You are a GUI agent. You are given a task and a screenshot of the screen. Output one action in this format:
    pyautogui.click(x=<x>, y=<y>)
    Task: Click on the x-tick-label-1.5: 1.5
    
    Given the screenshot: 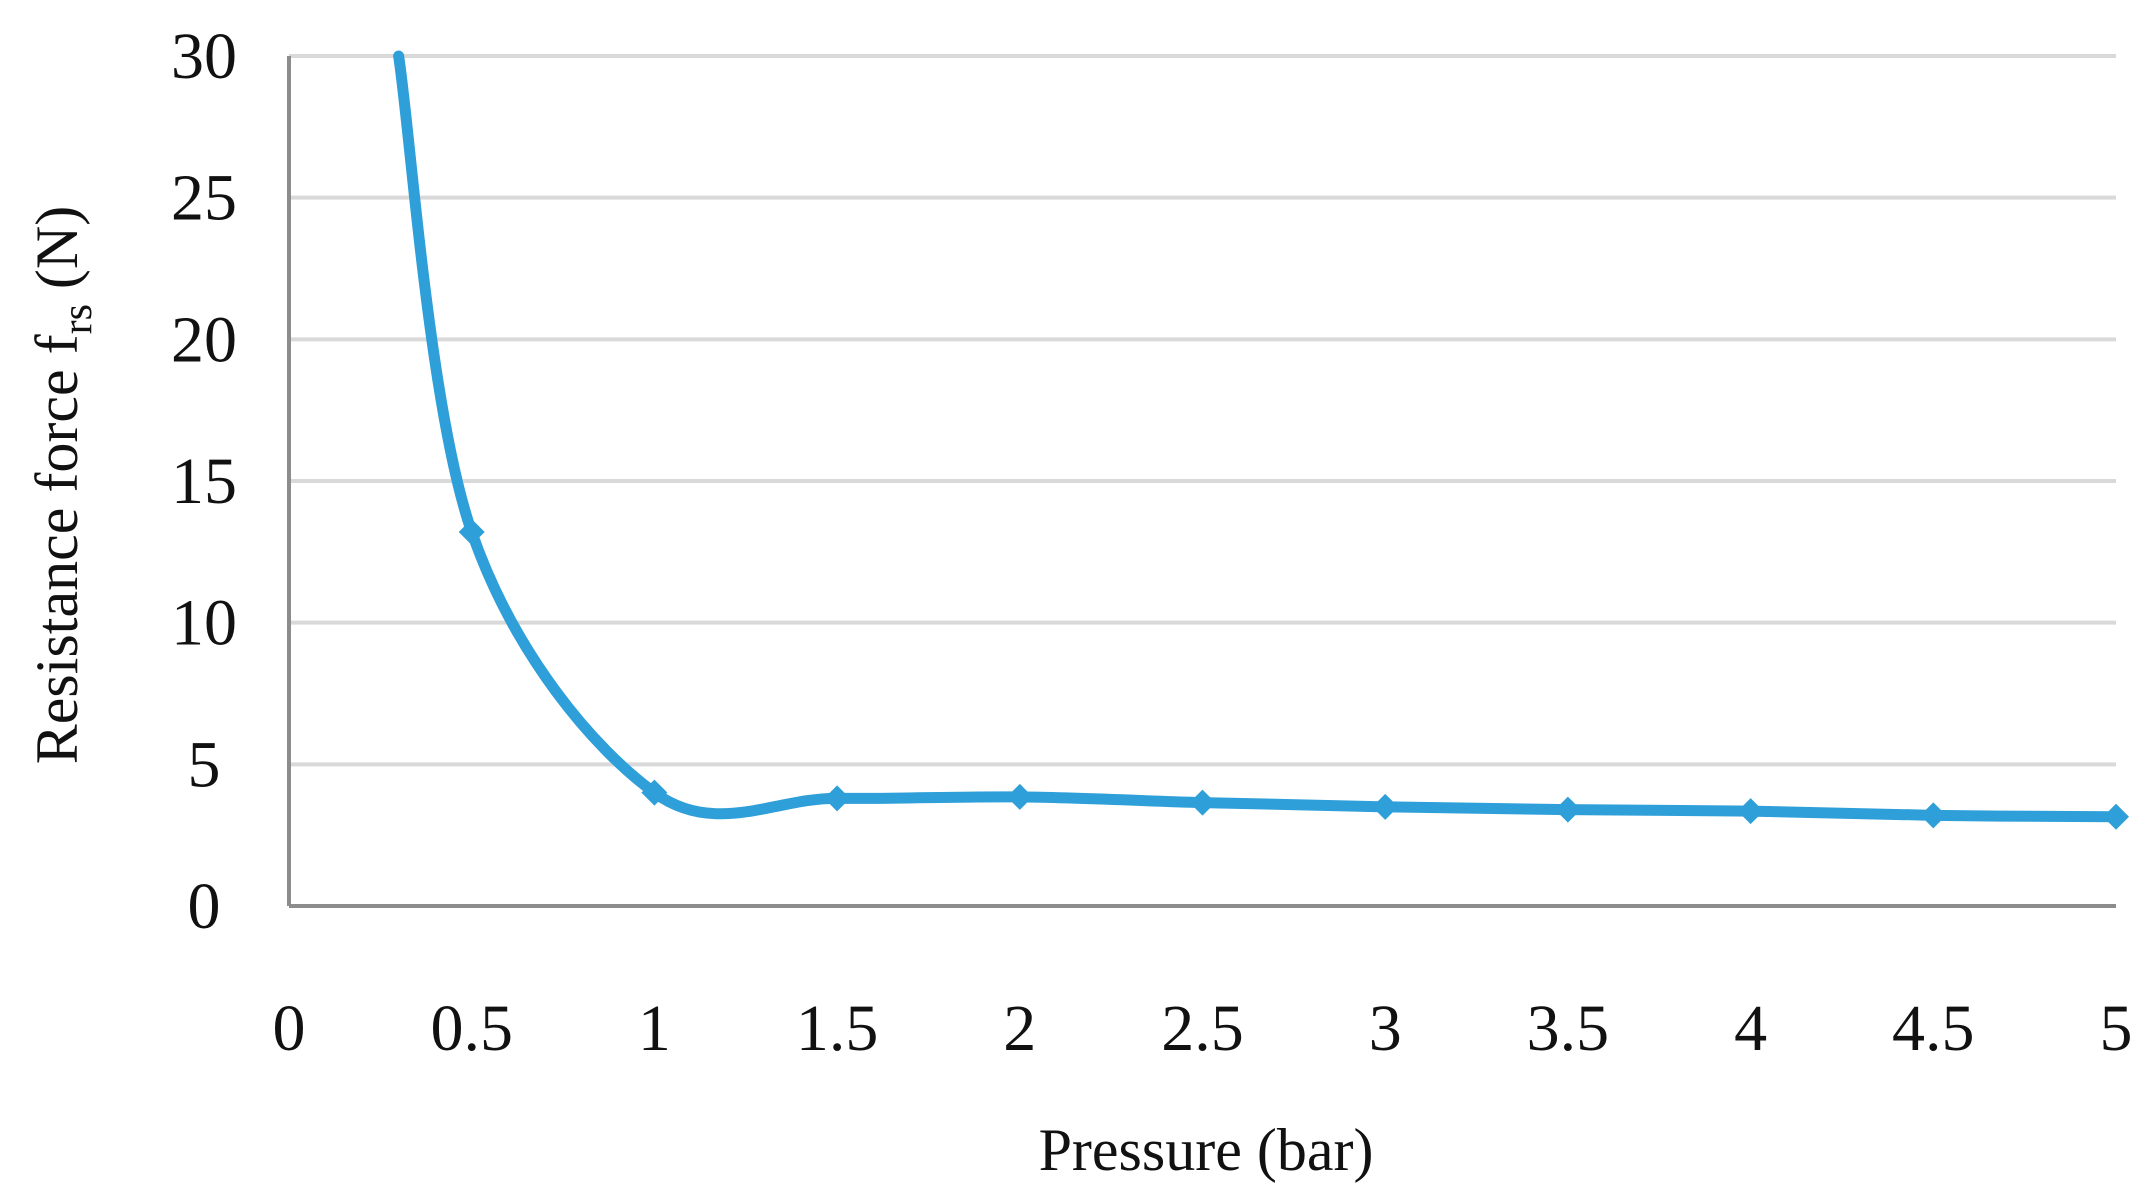 What is the action you would take?
    pyautogui.click(x=837, y=1028)
    